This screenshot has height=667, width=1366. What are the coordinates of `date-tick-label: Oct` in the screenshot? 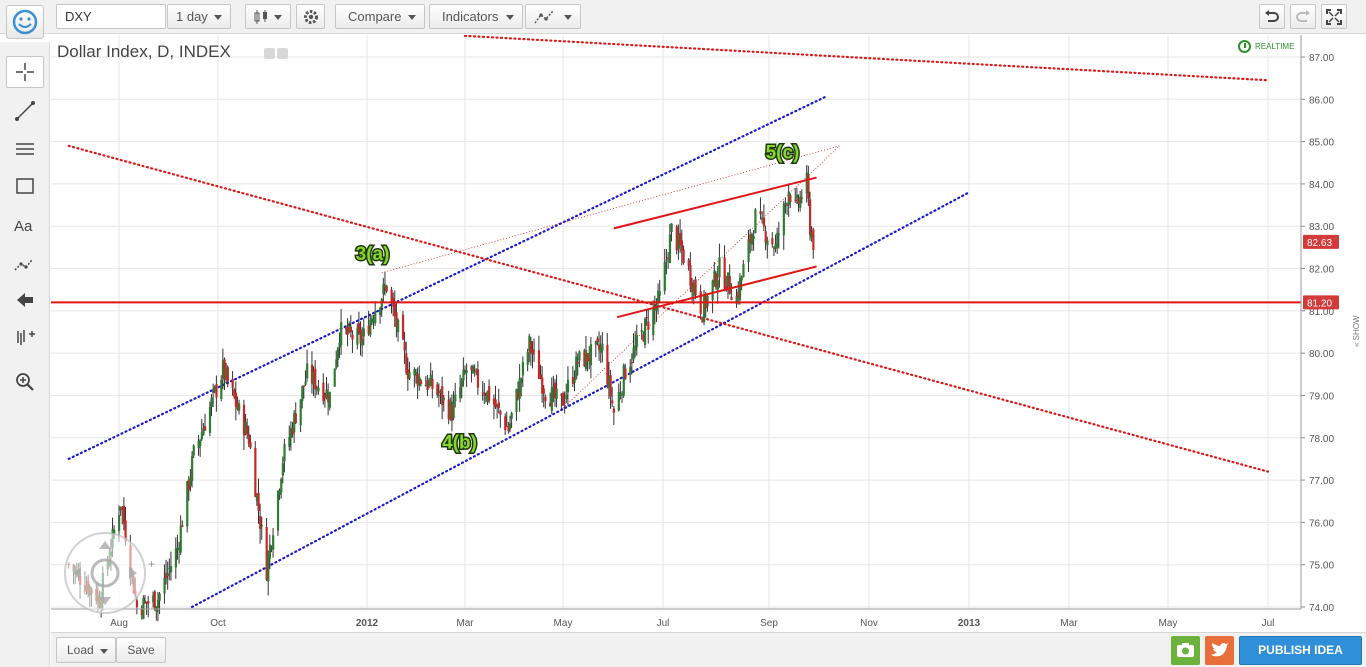 It's located at (218, 623).